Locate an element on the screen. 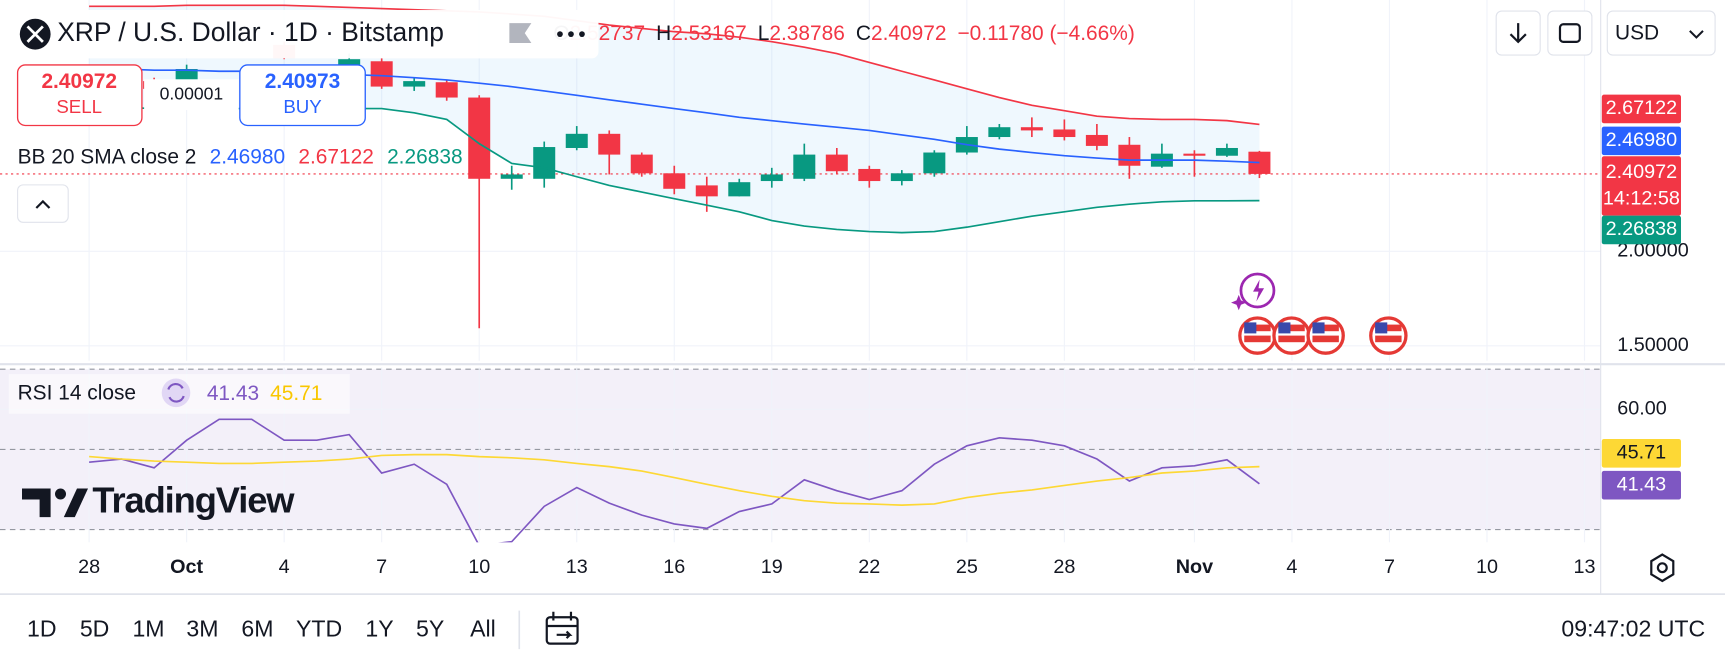  buy-button is located at coordinates (302, 95).